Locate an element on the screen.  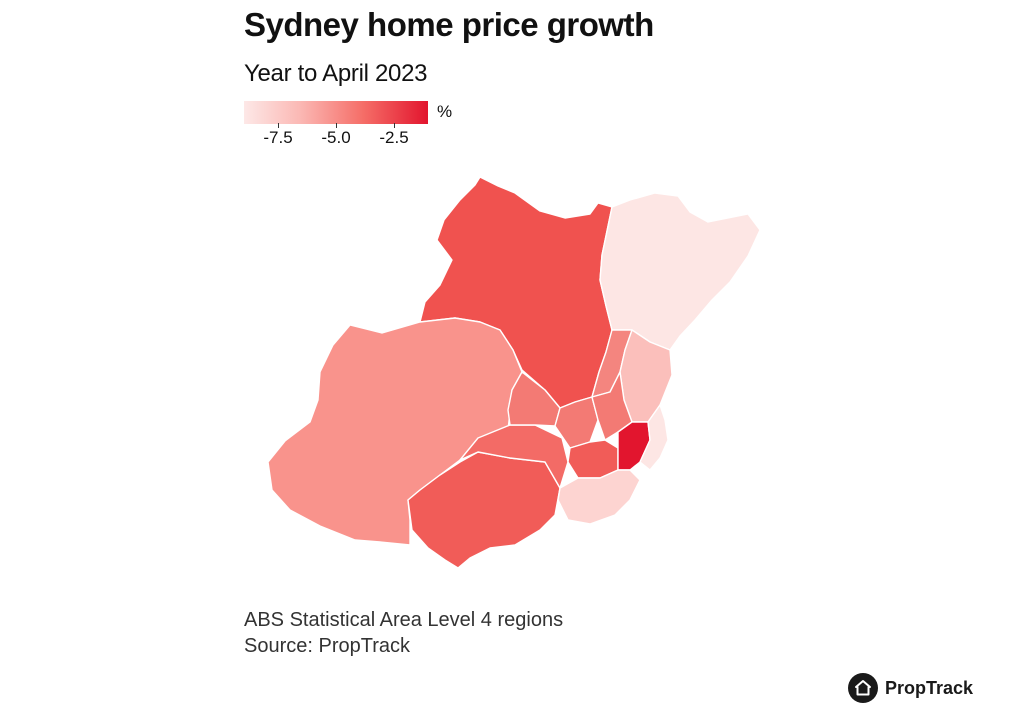
map-region-eastern-suburbs is located at coordinates (654, 437).